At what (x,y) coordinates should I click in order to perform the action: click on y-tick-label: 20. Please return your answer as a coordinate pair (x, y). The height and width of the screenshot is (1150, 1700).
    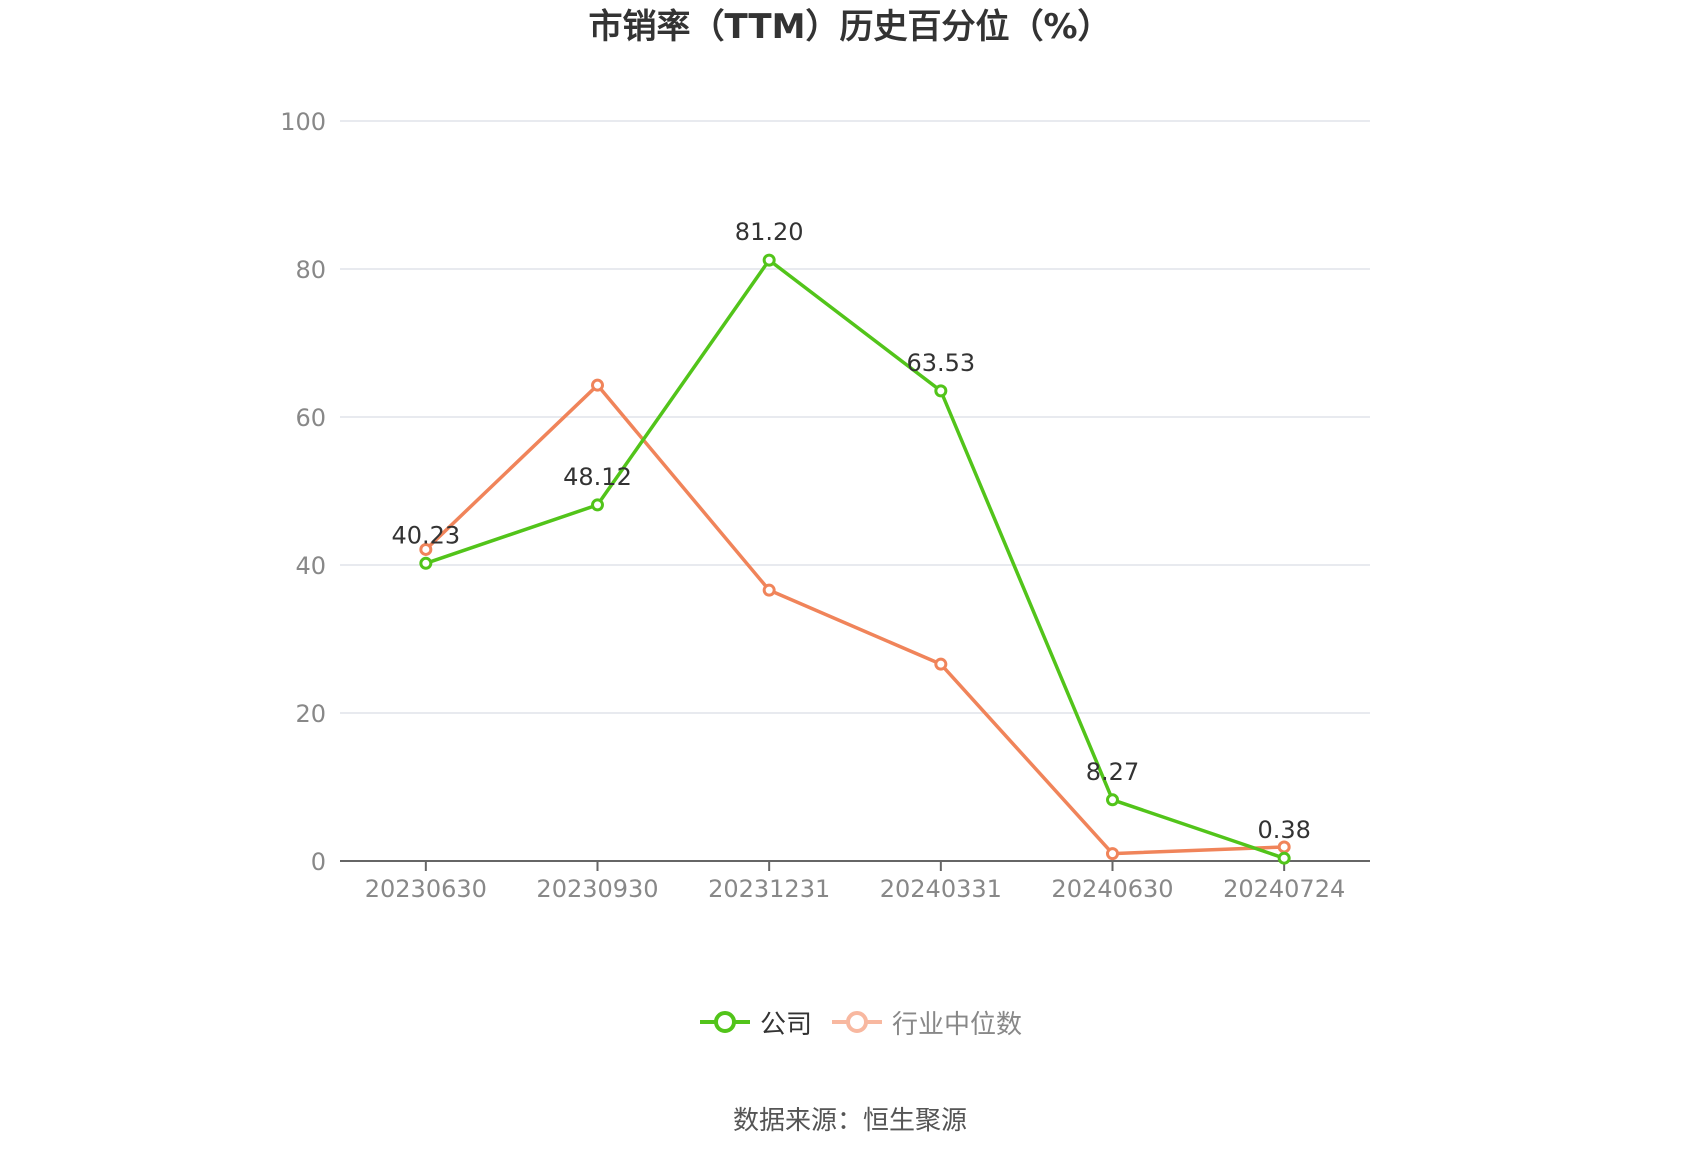
    Looking at the image, I should click on (310, 714).